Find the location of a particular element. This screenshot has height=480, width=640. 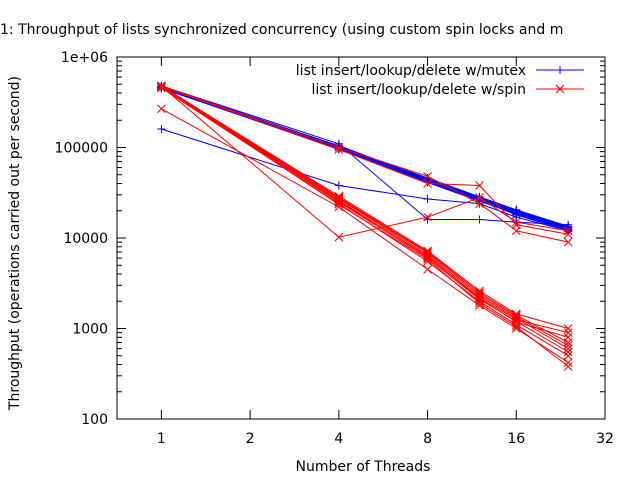

y-tick-label: 100 is located at coordinates (94, 420).